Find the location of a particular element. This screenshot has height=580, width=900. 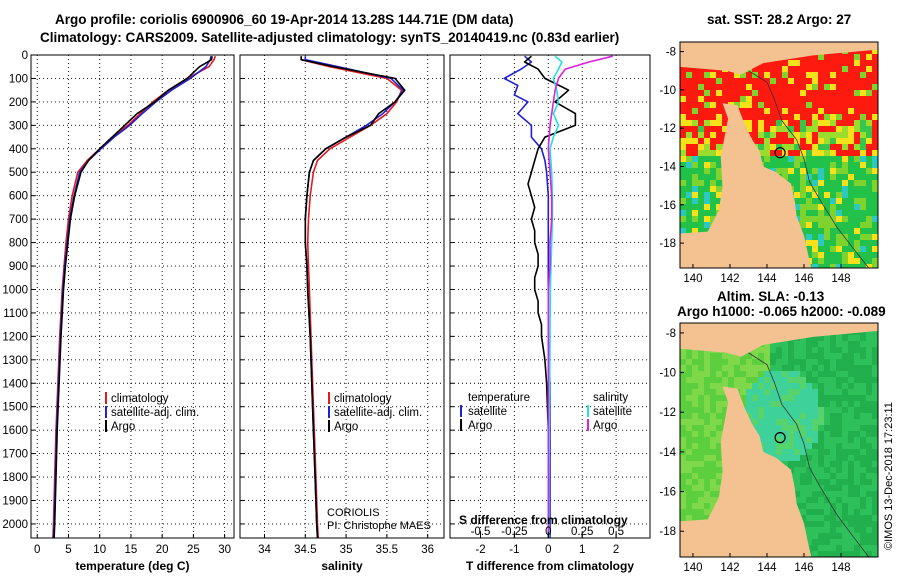

x-tick-label: 5 is located at coordinates (68, 550).